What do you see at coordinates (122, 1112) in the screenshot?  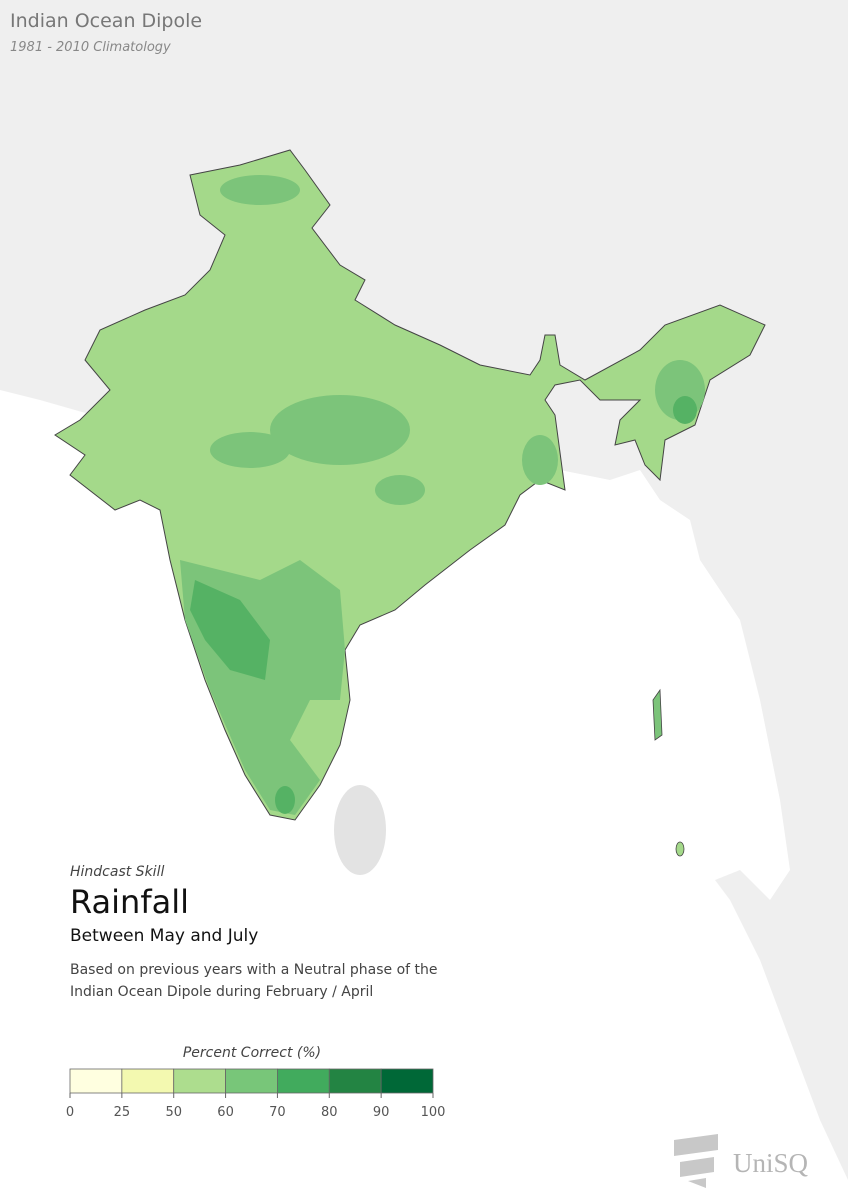 I see `legend-tick-label: 25` at bounding box center [122, 1112].